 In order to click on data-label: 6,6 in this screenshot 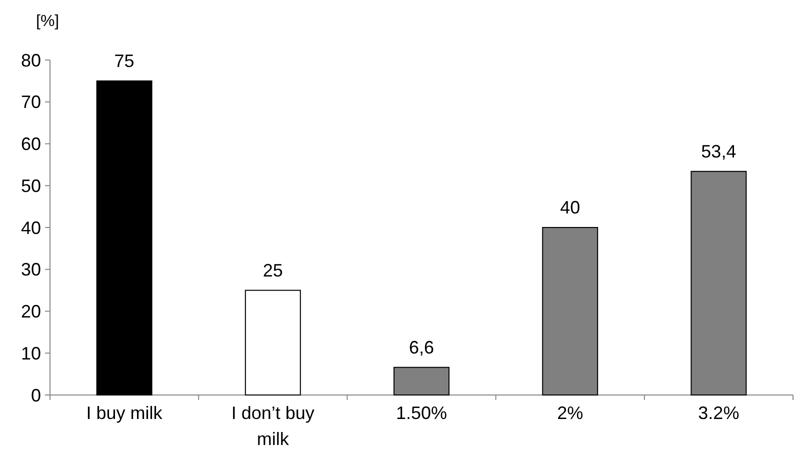, I will do `click(421, 347)`.